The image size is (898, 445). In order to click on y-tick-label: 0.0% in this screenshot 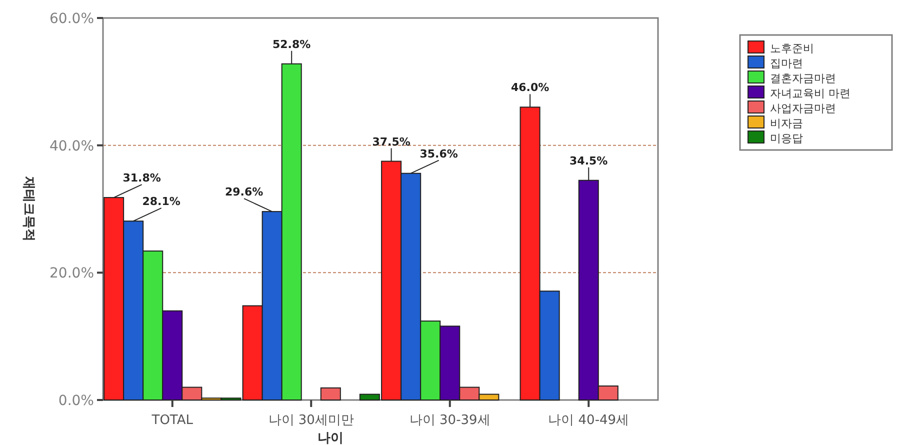, I will do `click(76, 401)`.